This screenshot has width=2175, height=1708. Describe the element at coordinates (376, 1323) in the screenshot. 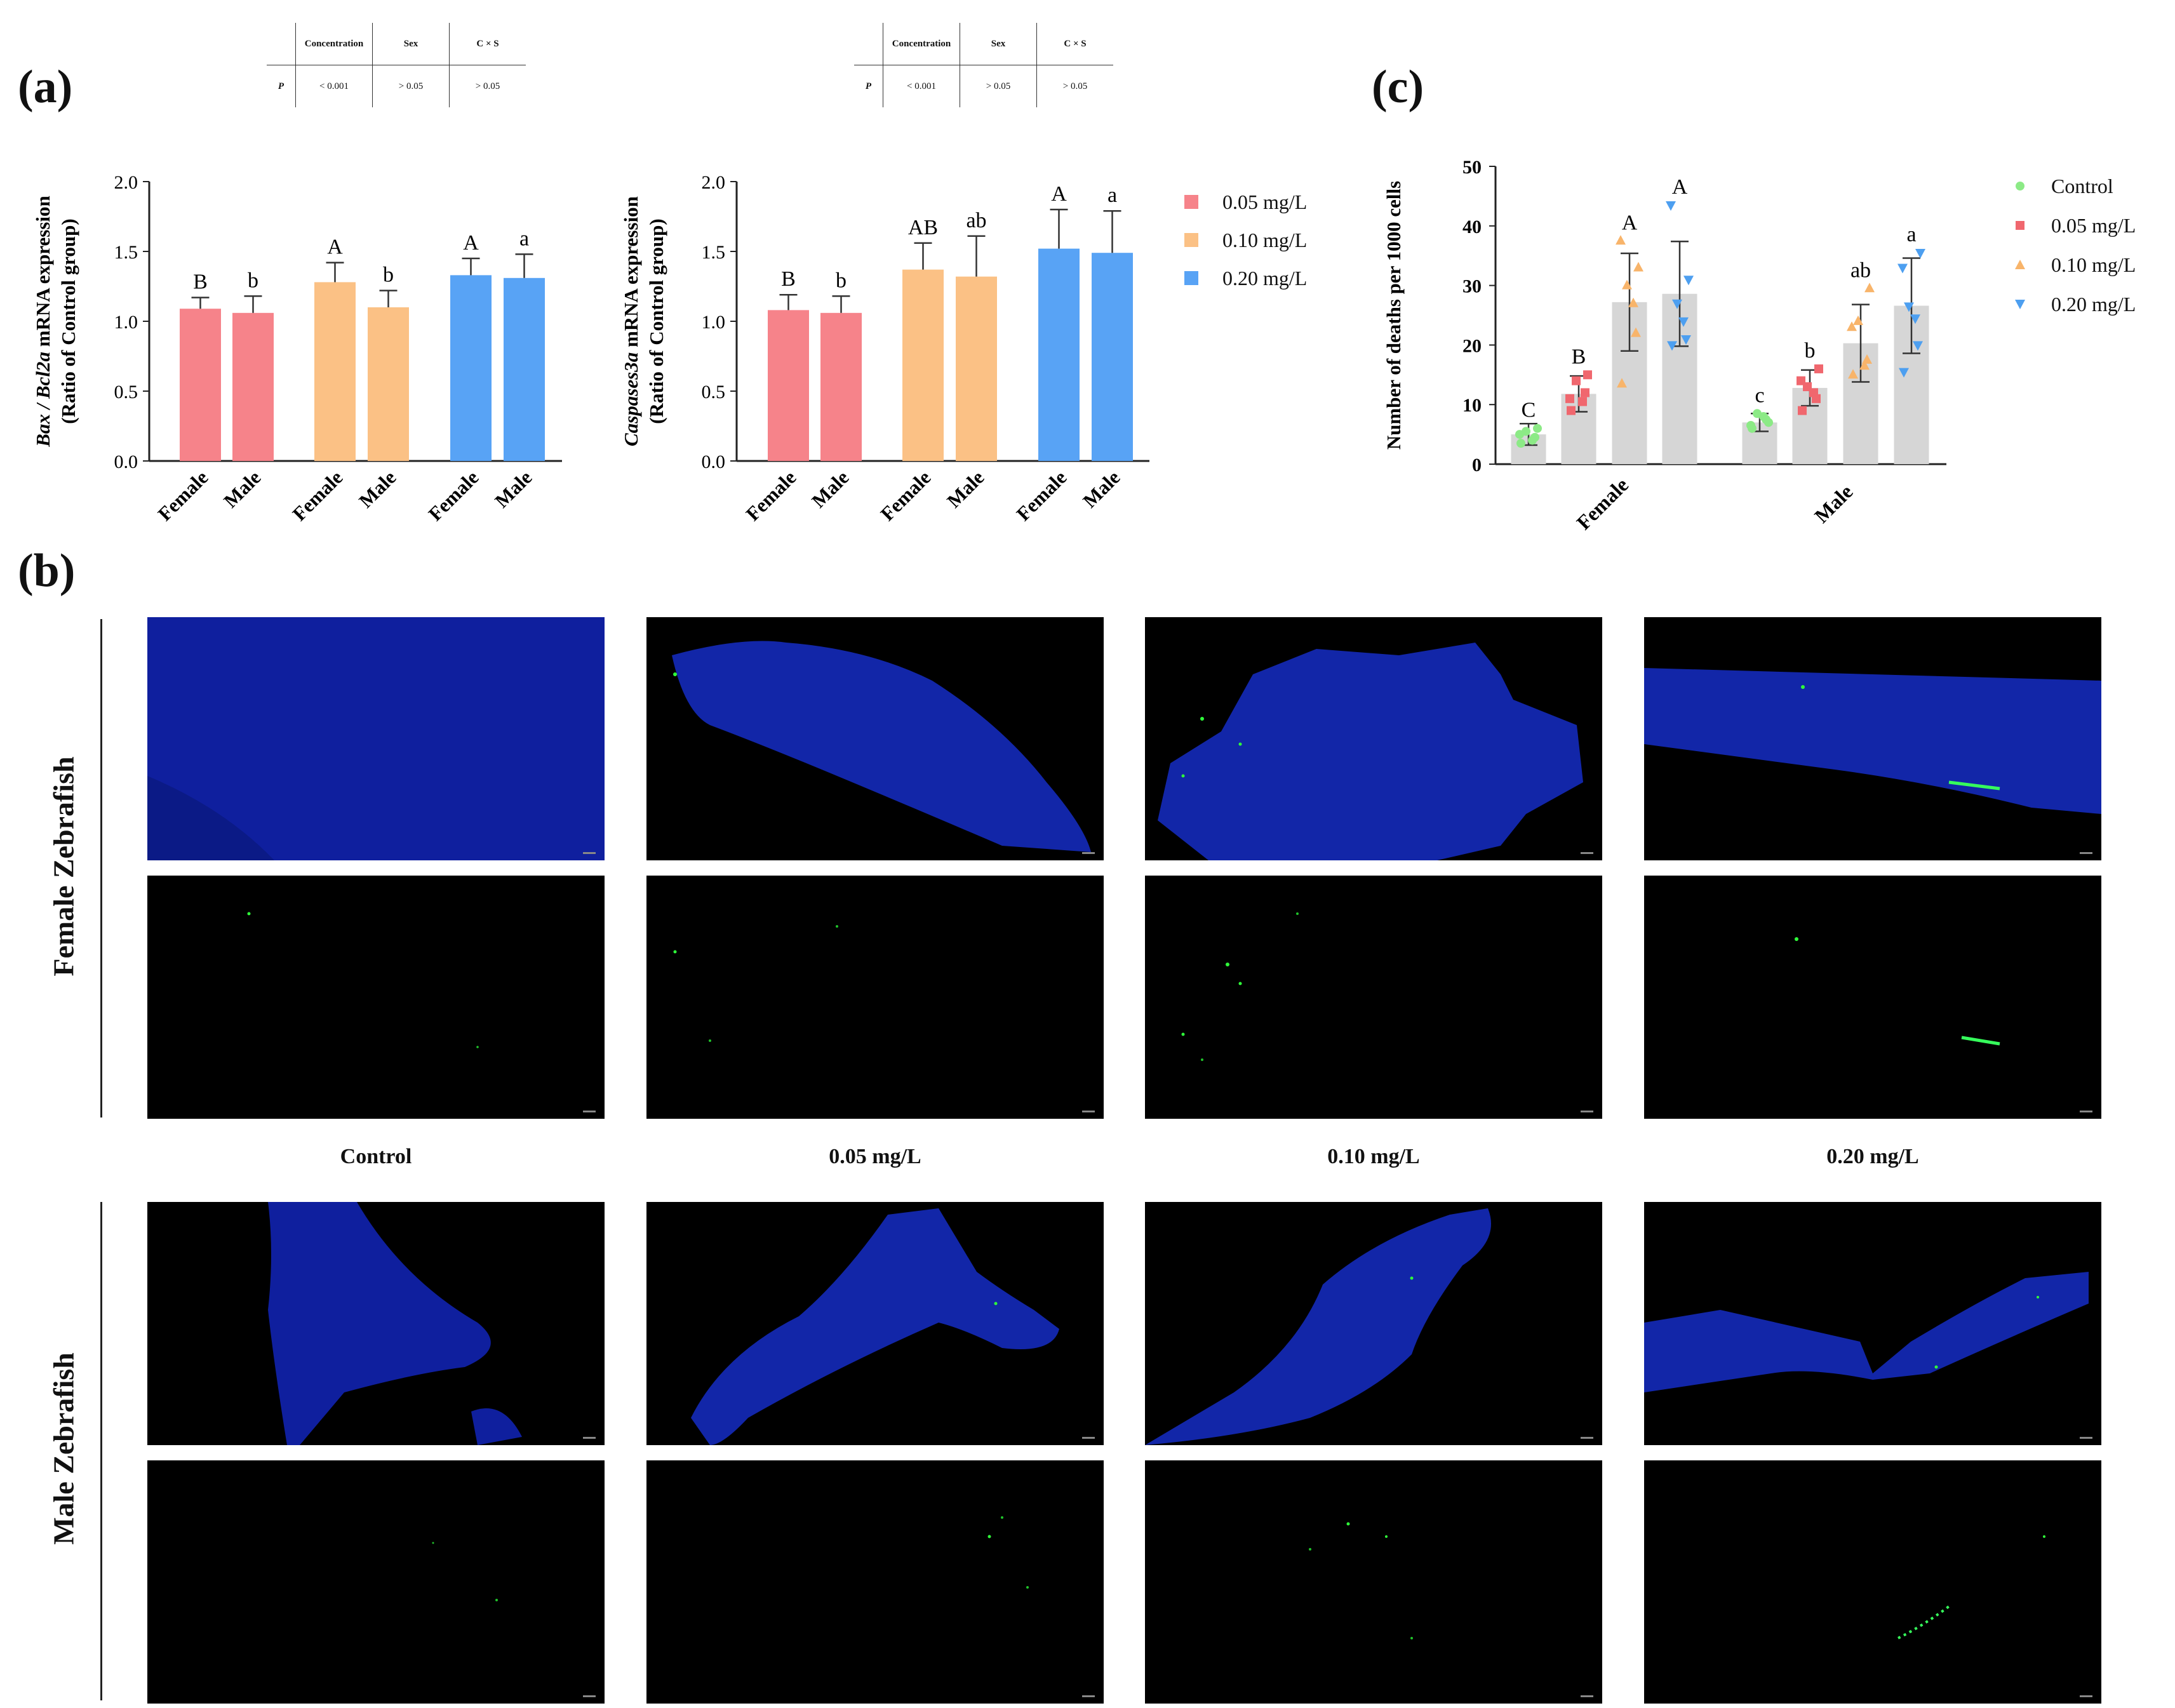

I see `micrograph-male-control-merged` at that location.